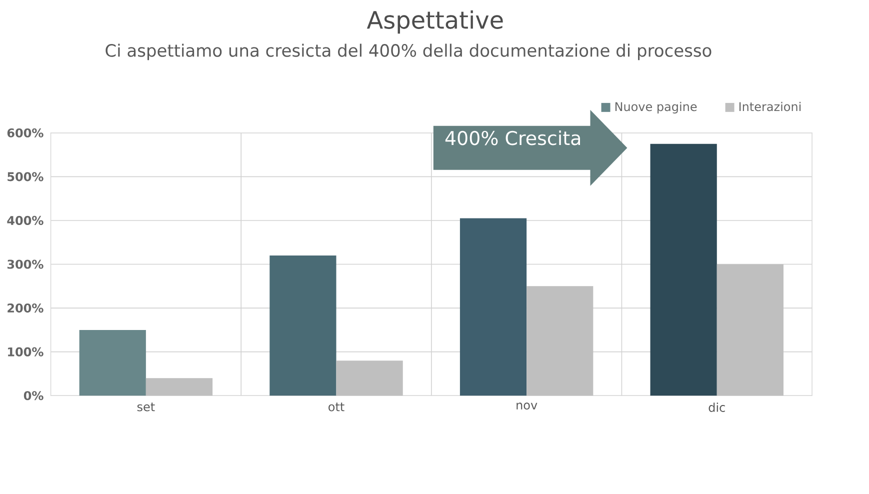 Image resolution: width=869 pixels, height=494 pixels. I want to click on annotation: 400% Crescita, so click(512, 138).